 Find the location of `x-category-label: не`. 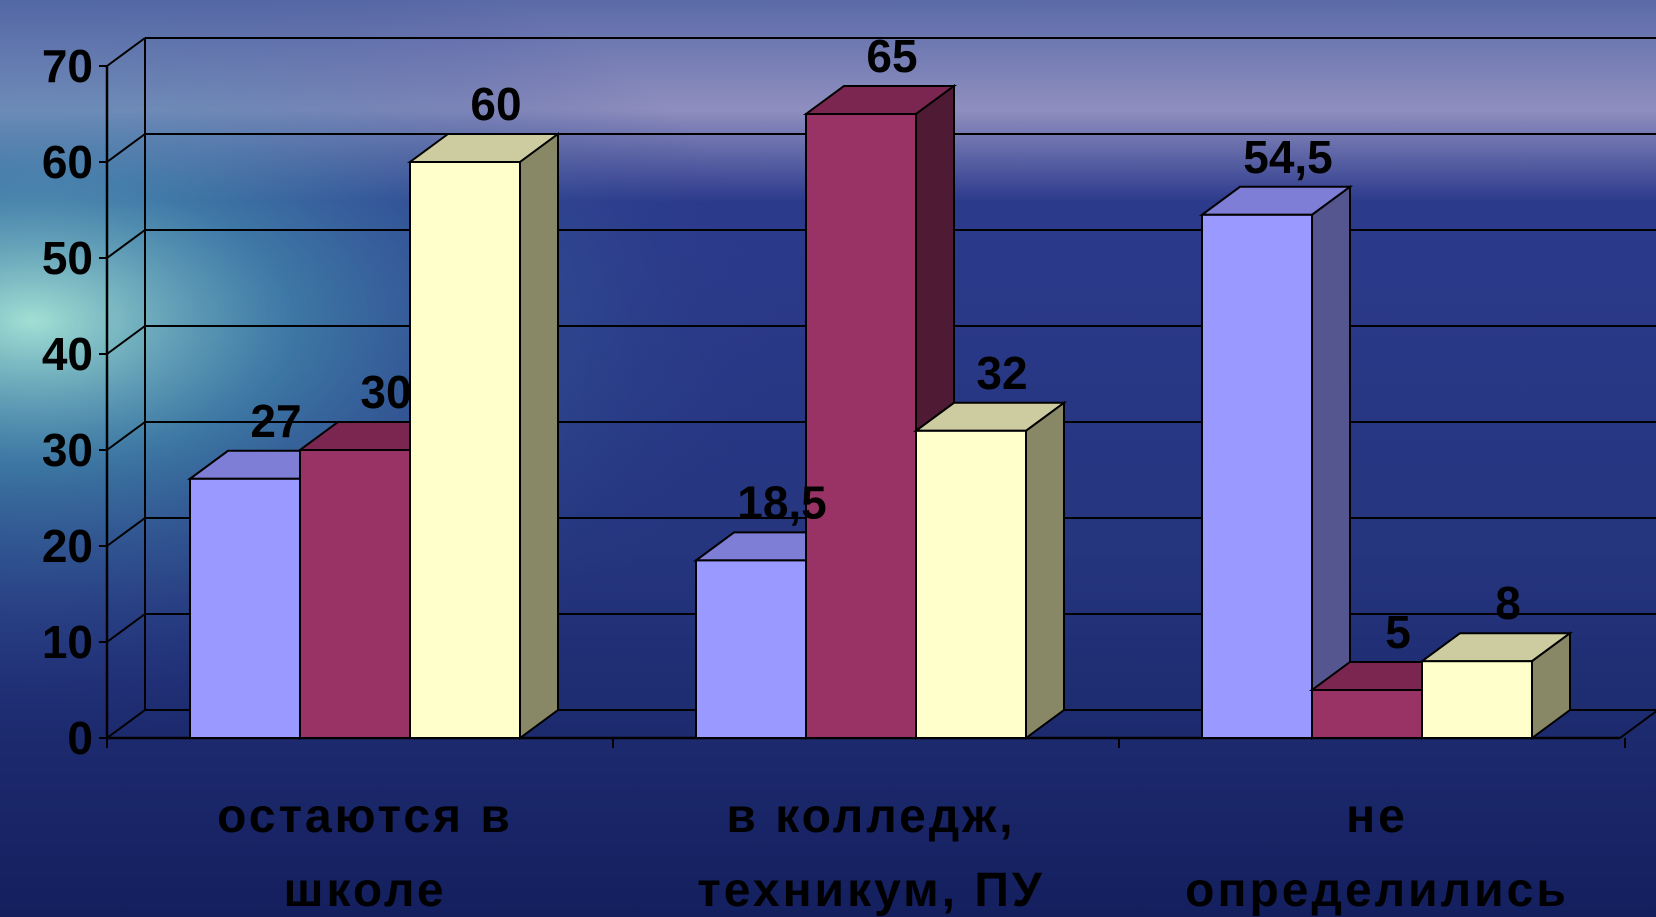

x-category-label: не is located at coordinates (1377, 816).